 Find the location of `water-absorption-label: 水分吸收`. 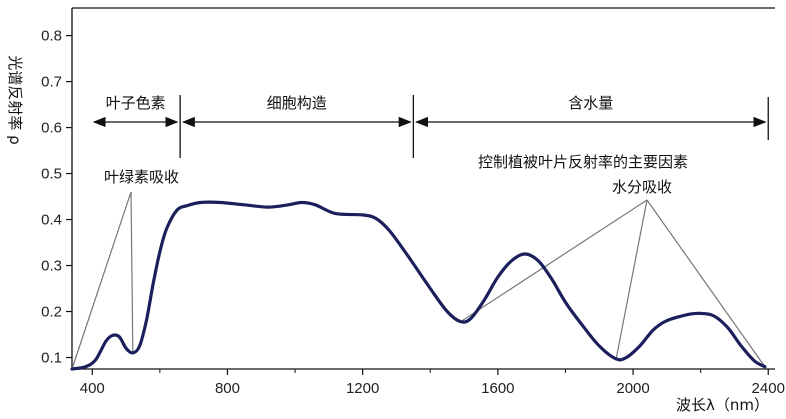

water-absorption-label: 水分吸收 is located at coordinates (642, 187).